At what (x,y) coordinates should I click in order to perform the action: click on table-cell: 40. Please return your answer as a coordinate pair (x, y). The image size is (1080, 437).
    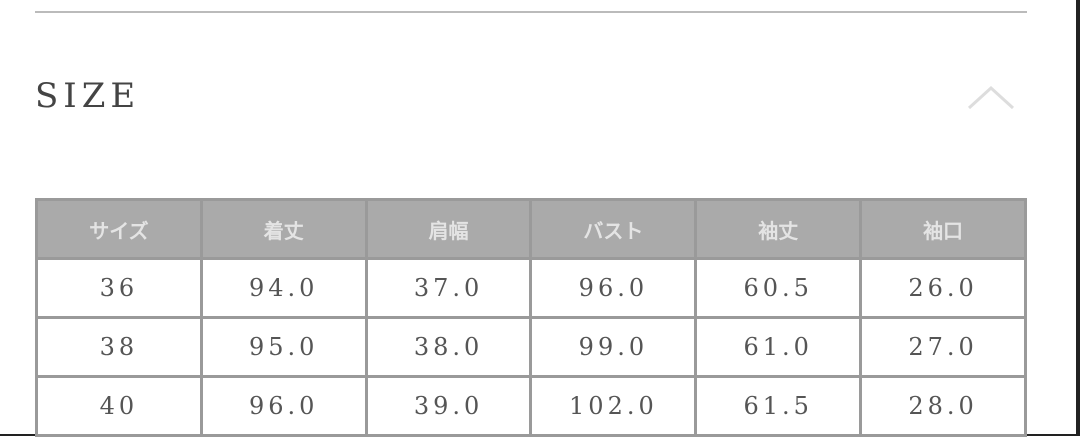
    Looking at the image, I should click on (119, 406).